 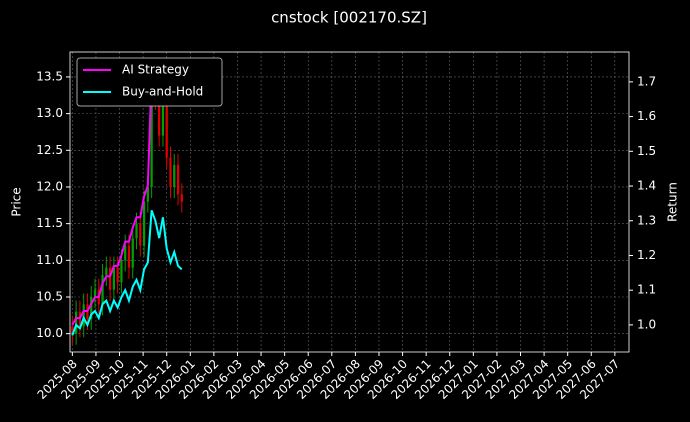 I want to click on legend-label: Buy-and-Hold, so click(x=162, y=92).